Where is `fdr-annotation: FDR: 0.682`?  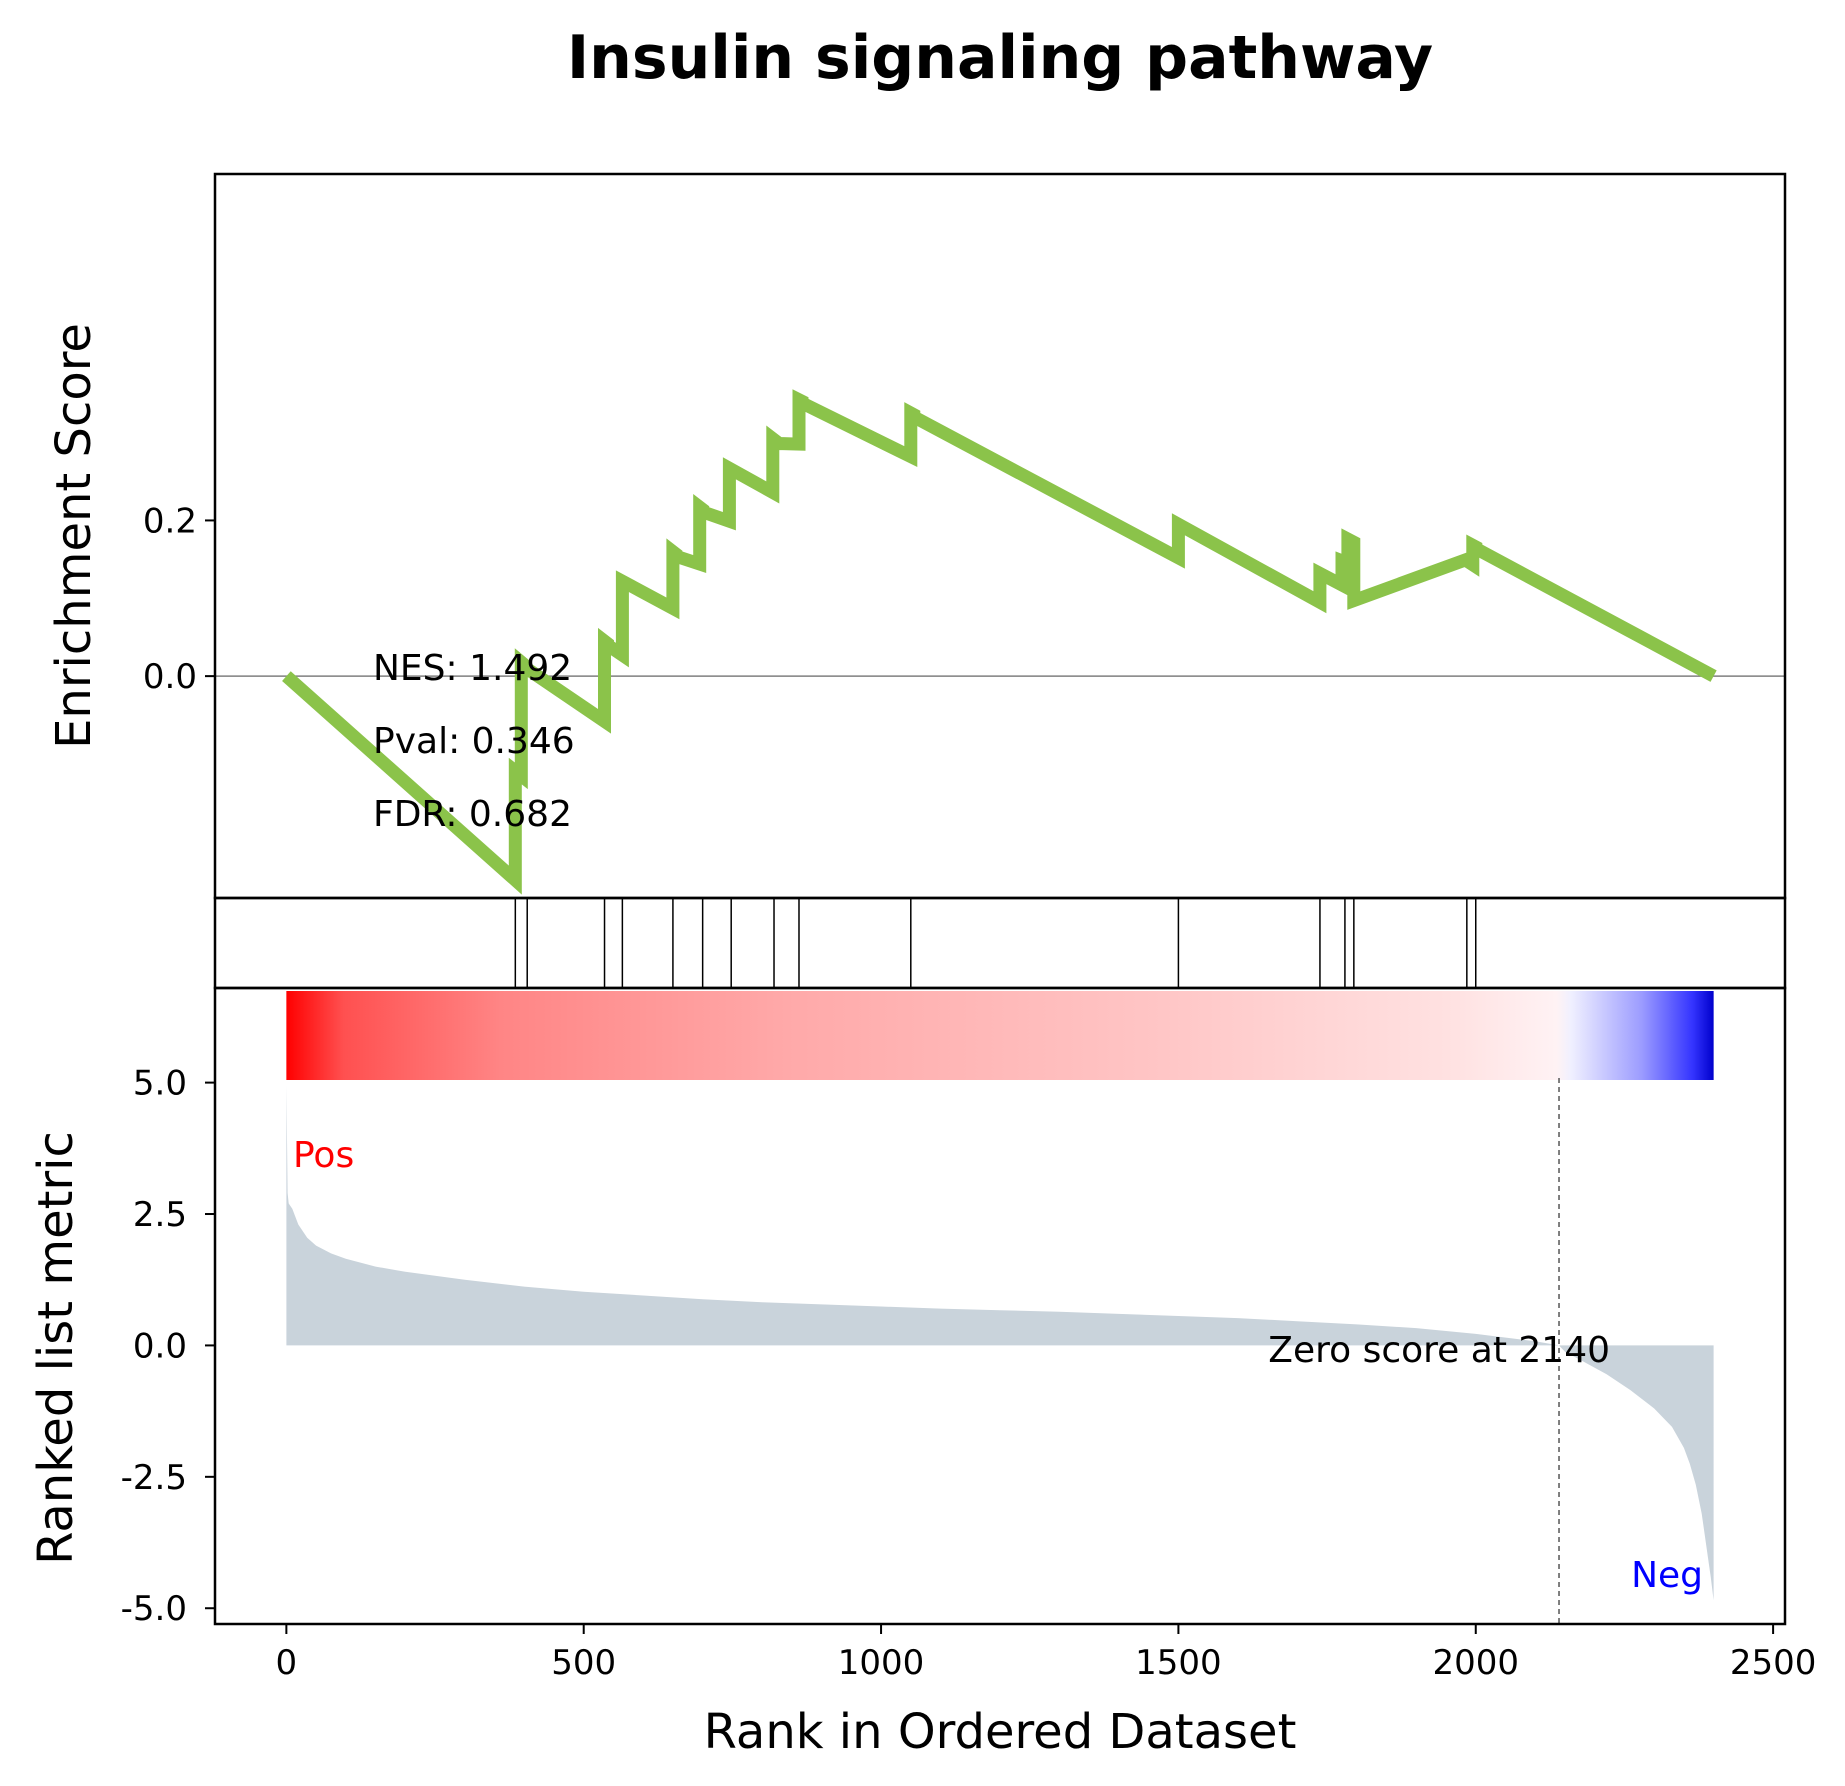
fdr-annotation: FDR: 0.682 is located at coordinates (472, 814).